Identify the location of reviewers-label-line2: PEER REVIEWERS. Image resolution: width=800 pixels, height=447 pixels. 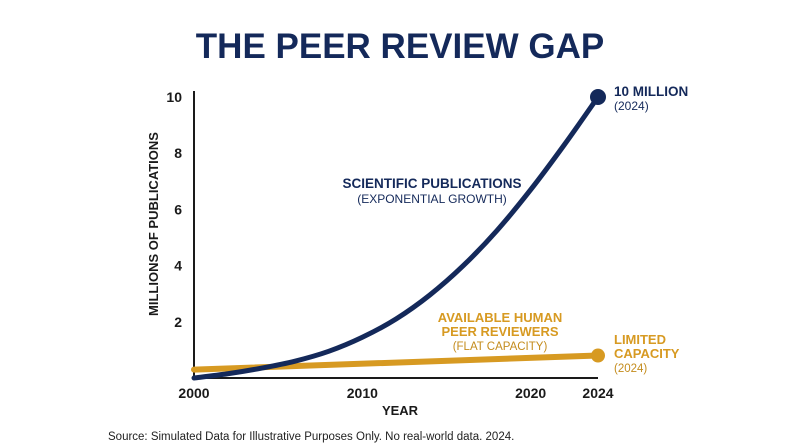
(499, 331).